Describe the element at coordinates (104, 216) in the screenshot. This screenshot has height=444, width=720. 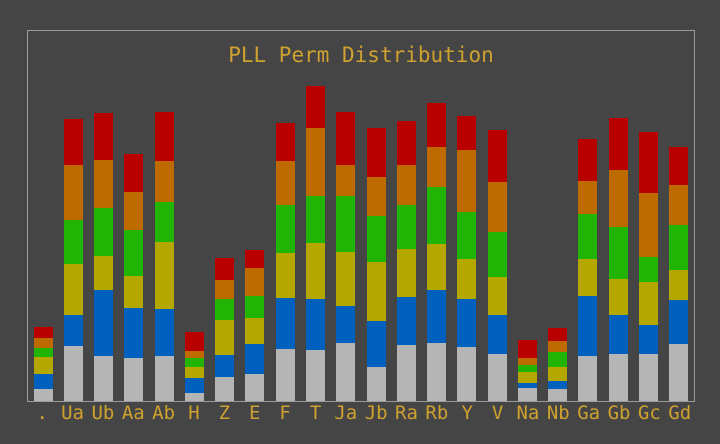
I see `bar-slot-Ub` at that location.